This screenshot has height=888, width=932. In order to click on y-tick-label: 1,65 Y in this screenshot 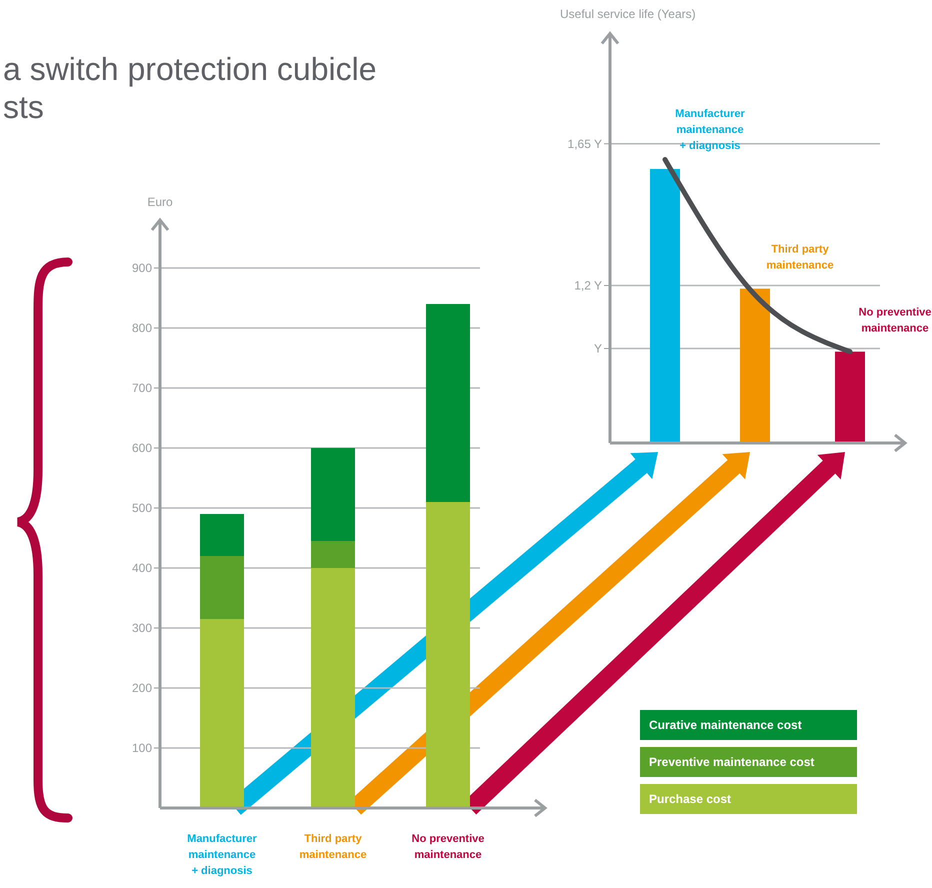, I will do `click(585, 143)`.